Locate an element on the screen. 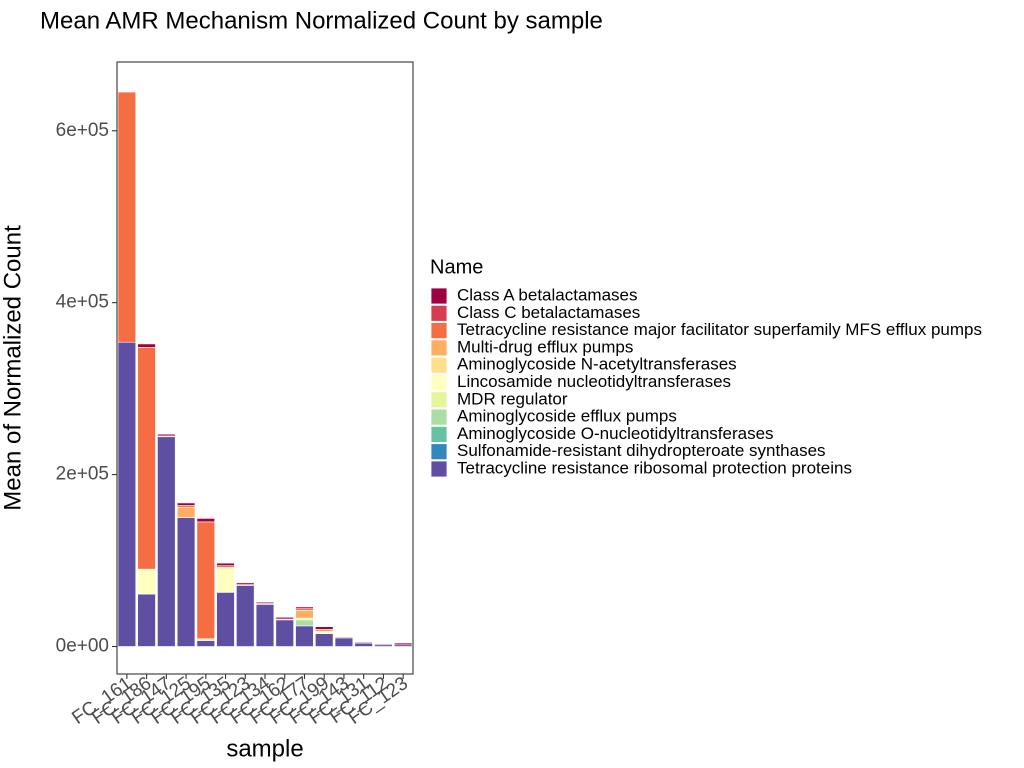 The width and height of the screenshot is (1024, 768). legend-label: Aminoglycoside O-nucleotidyltransferases is located at coordinates (615, 433).